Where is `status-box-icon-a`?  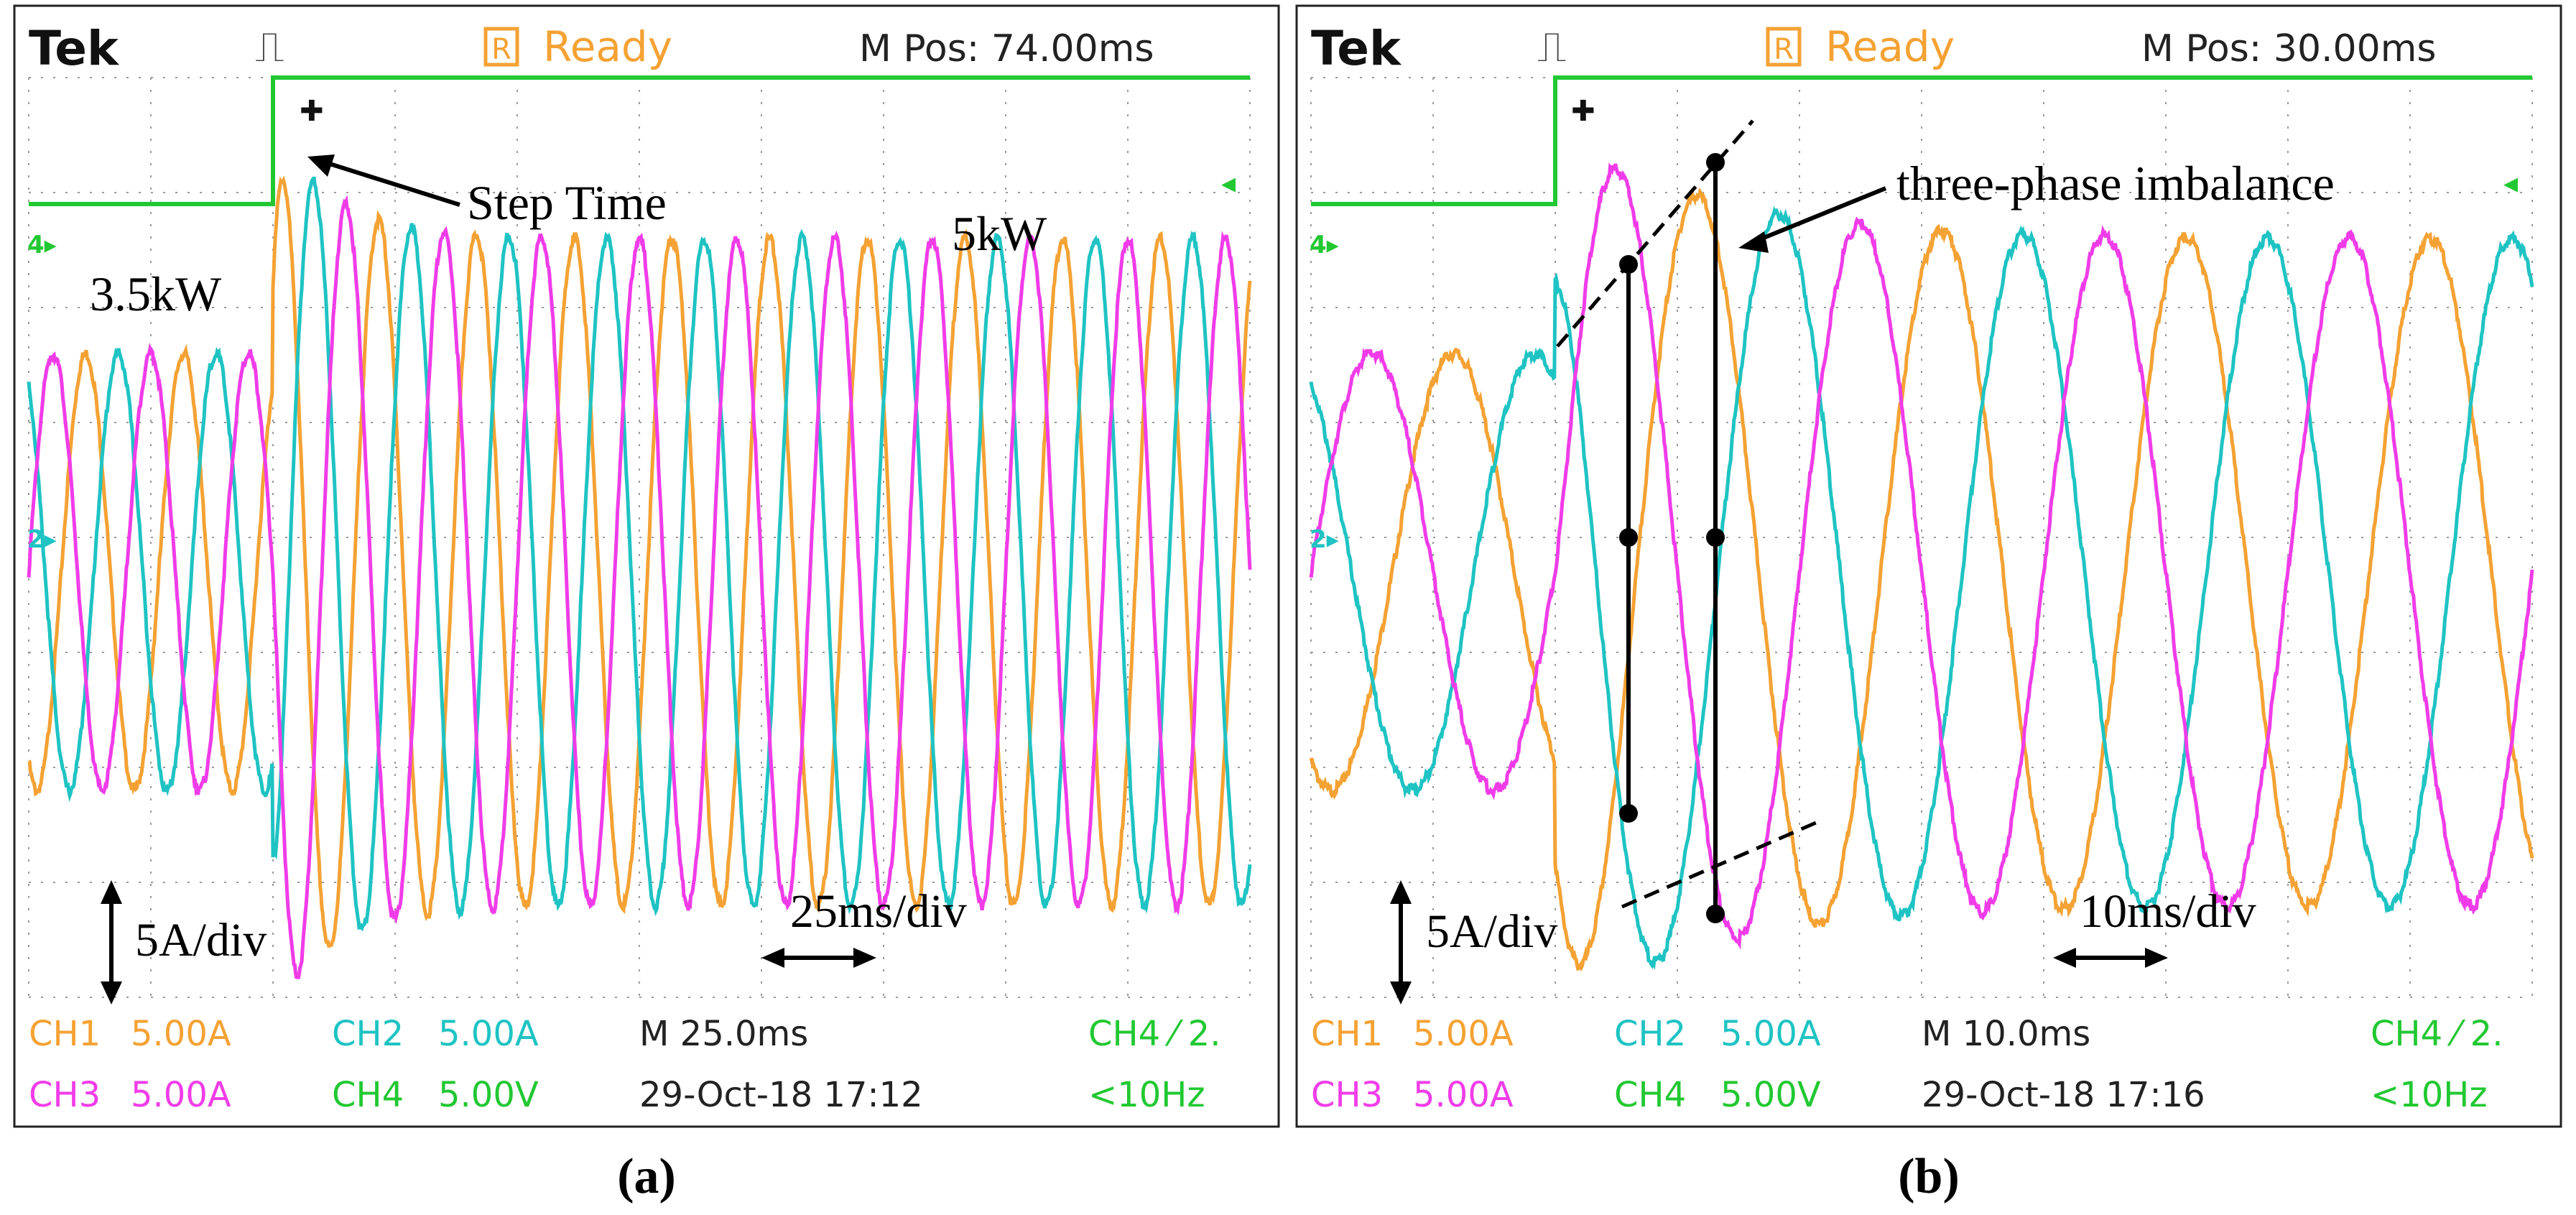
status-box-icon-a is located at coordinates (501, 47).